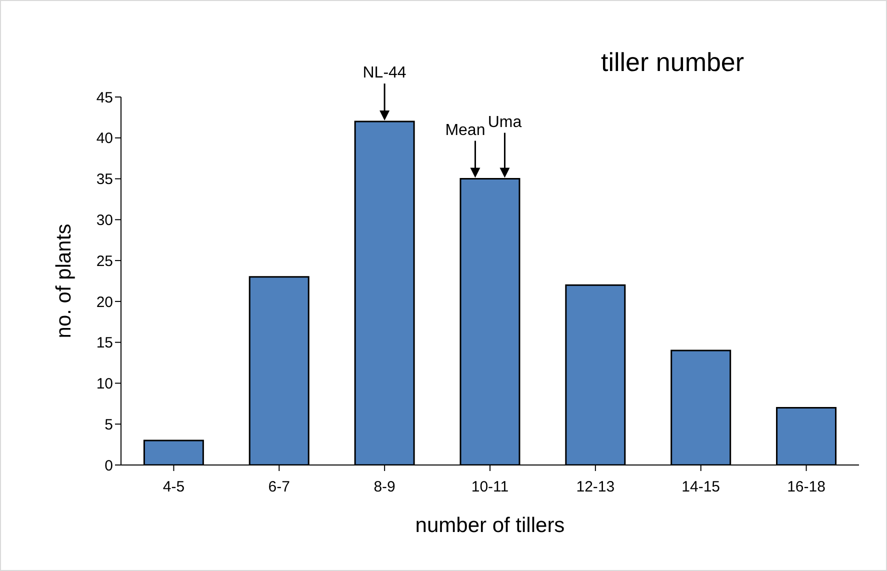 The width and height of the screenshot is (887, 571). I want to click on x-tick-label: 8-9, so click(385, 487).